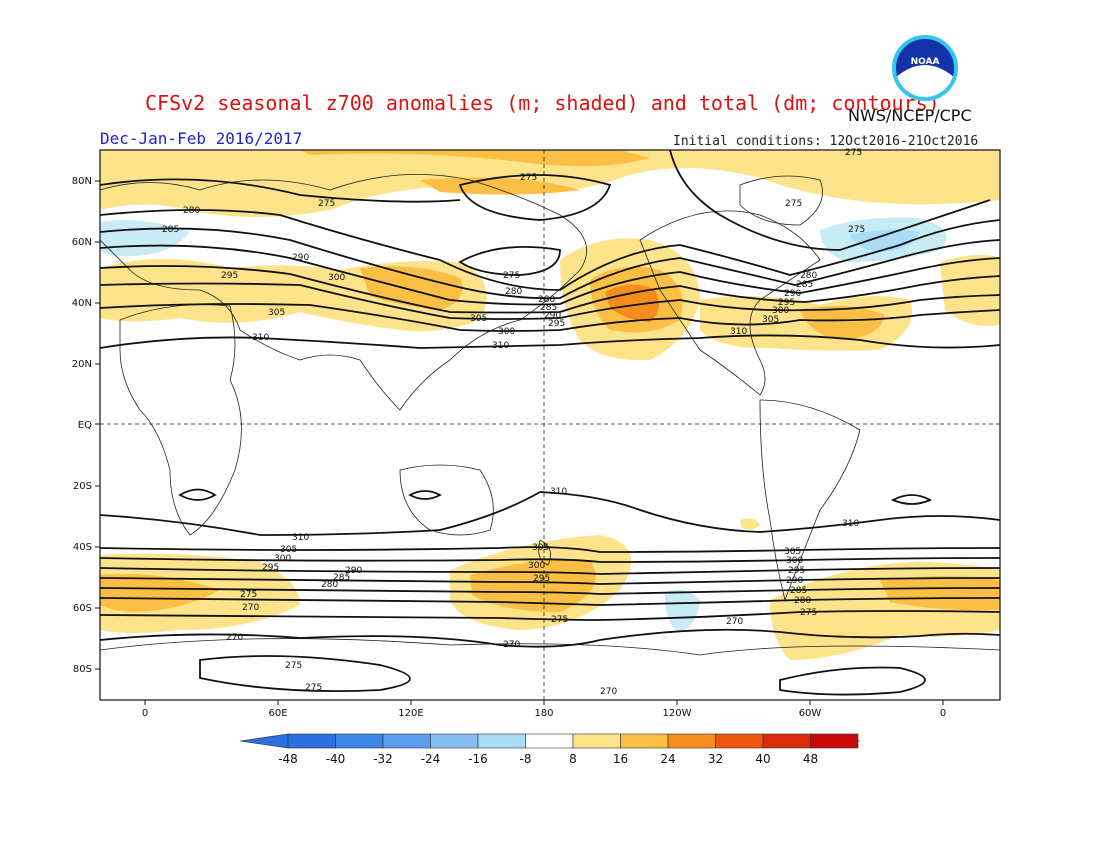 The width and height of the screenshot is (1100, 850). I want to click on latitude-axis: 80N 60N 40N 20N EQ 20S 40S 60S 80S, so click(86, 425).